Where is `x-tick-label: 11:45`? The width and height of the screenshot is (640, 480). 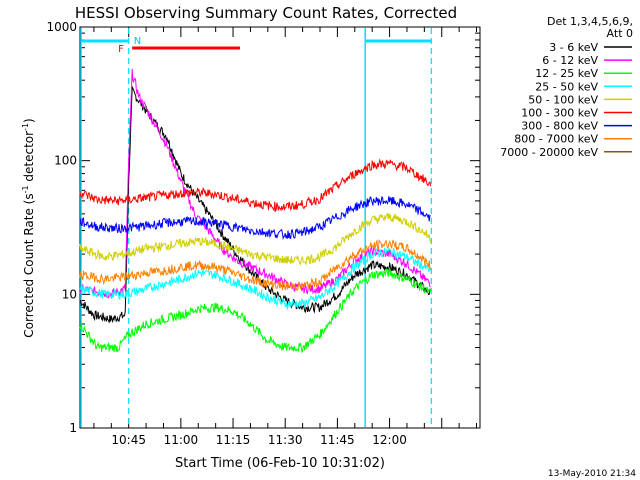 x-tick-label: 11:45 is located at coordinates (337, 440).